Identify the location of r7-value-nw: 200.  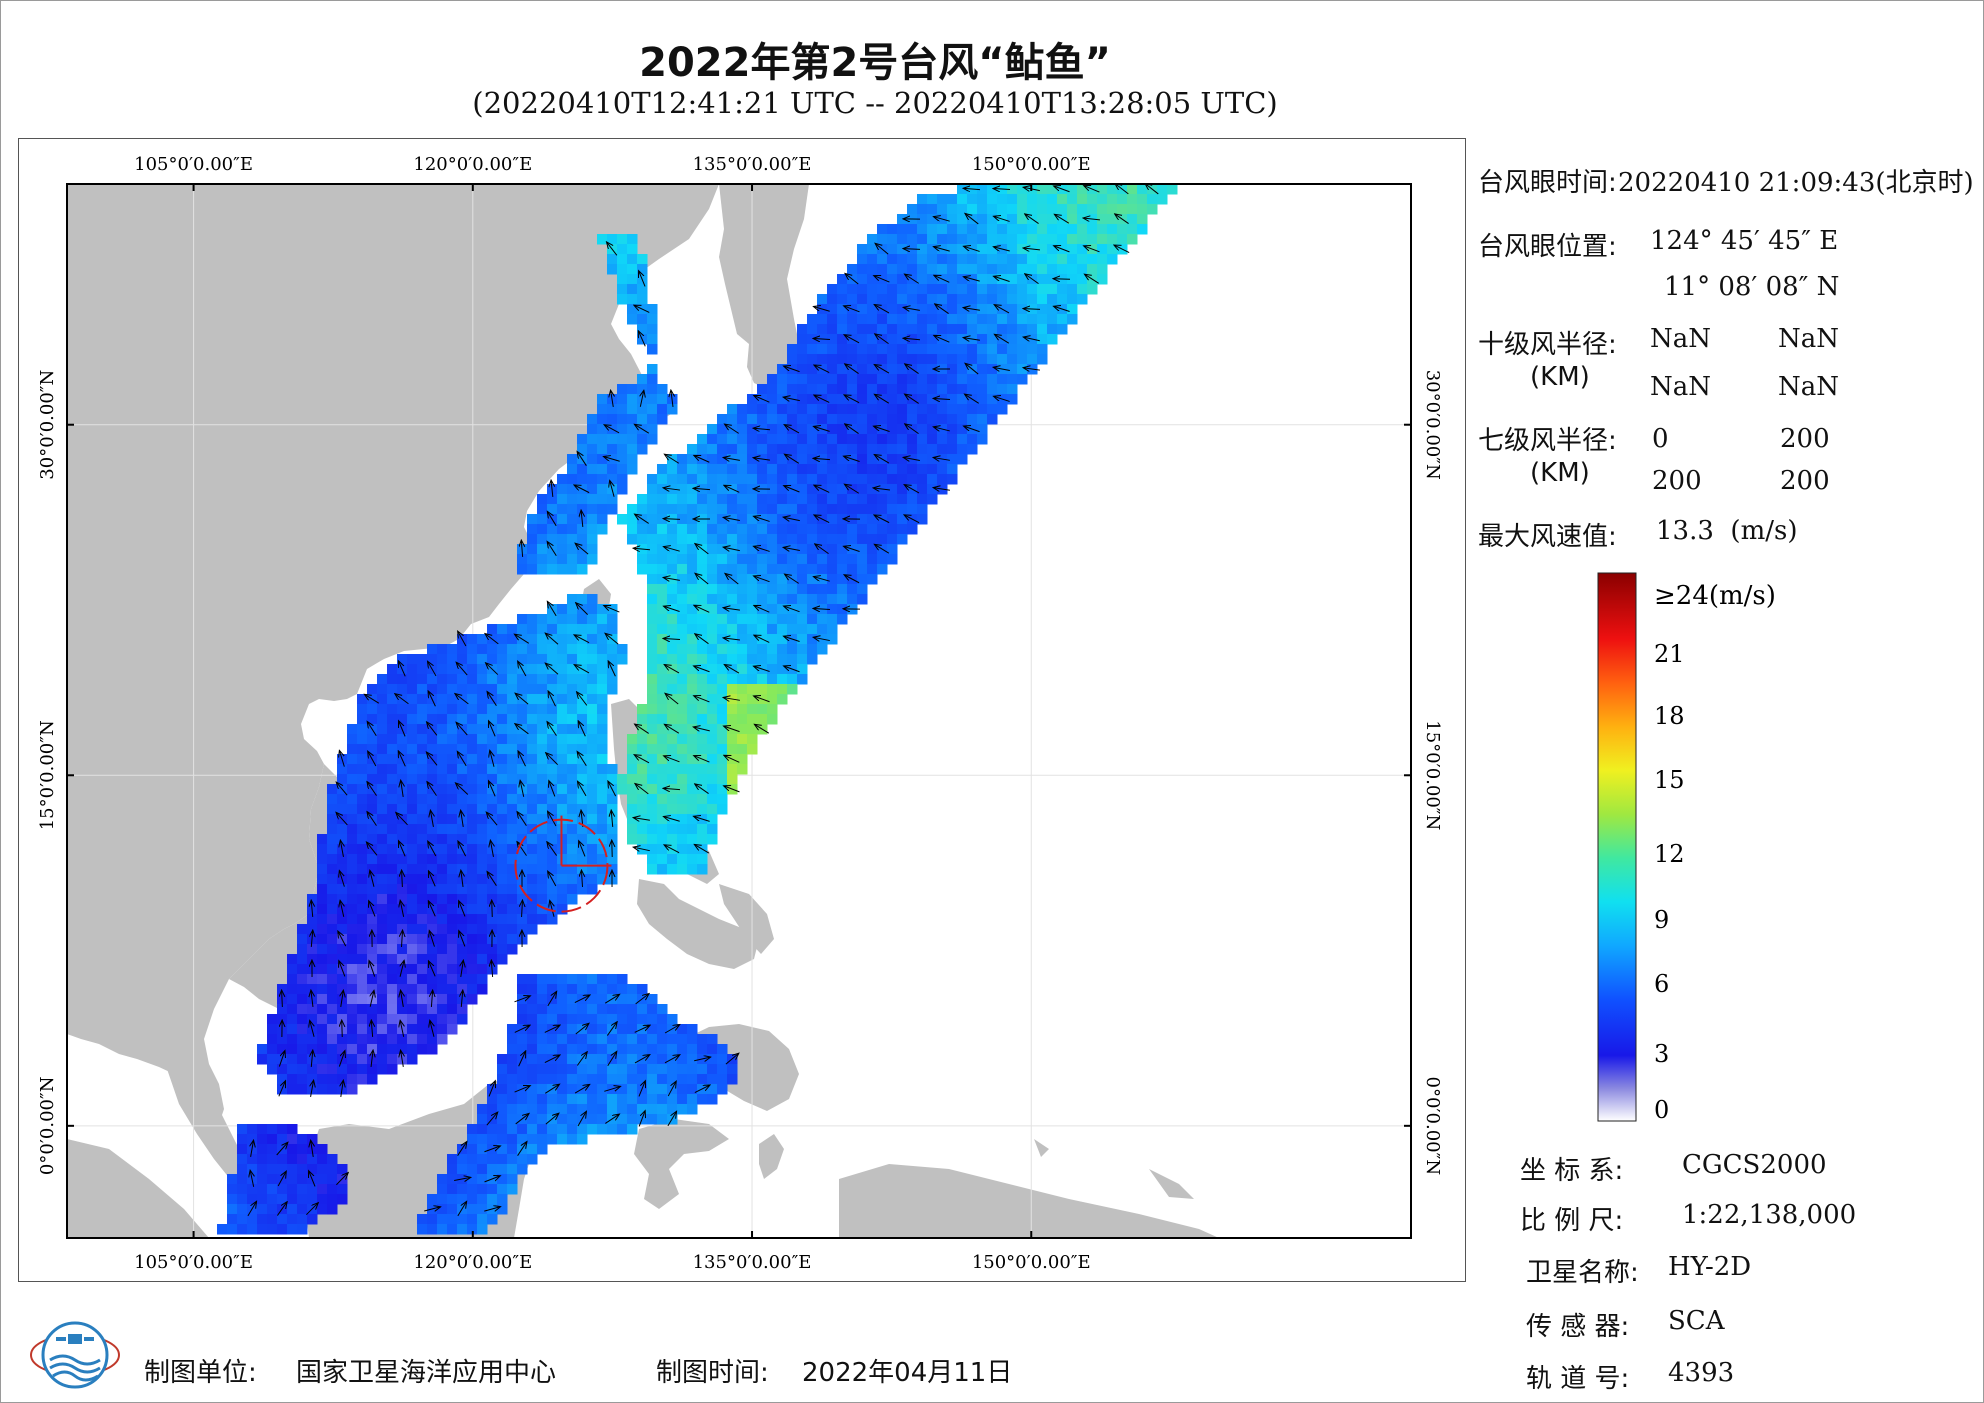
(1805, 481).